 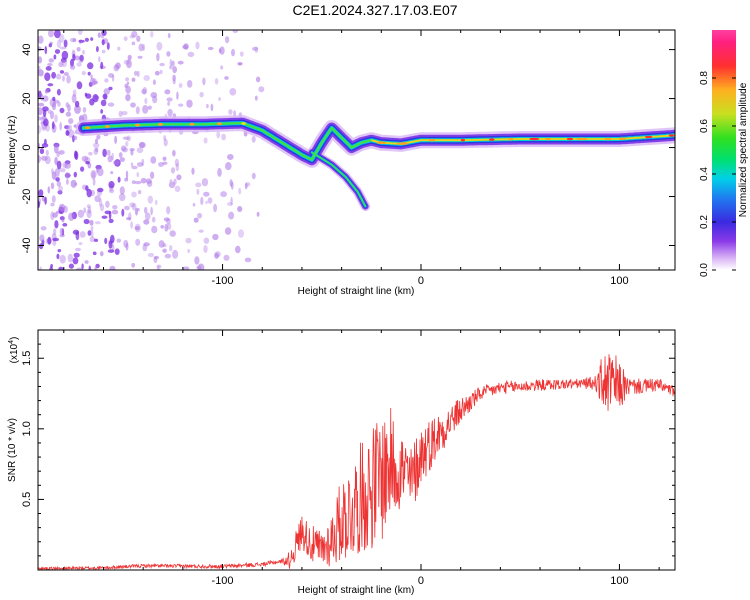 What do you see at coordinates (27, 197) in the screenshot?
I see `spectrogram-y-tick-label: -20` at bounding box center [27, 197].